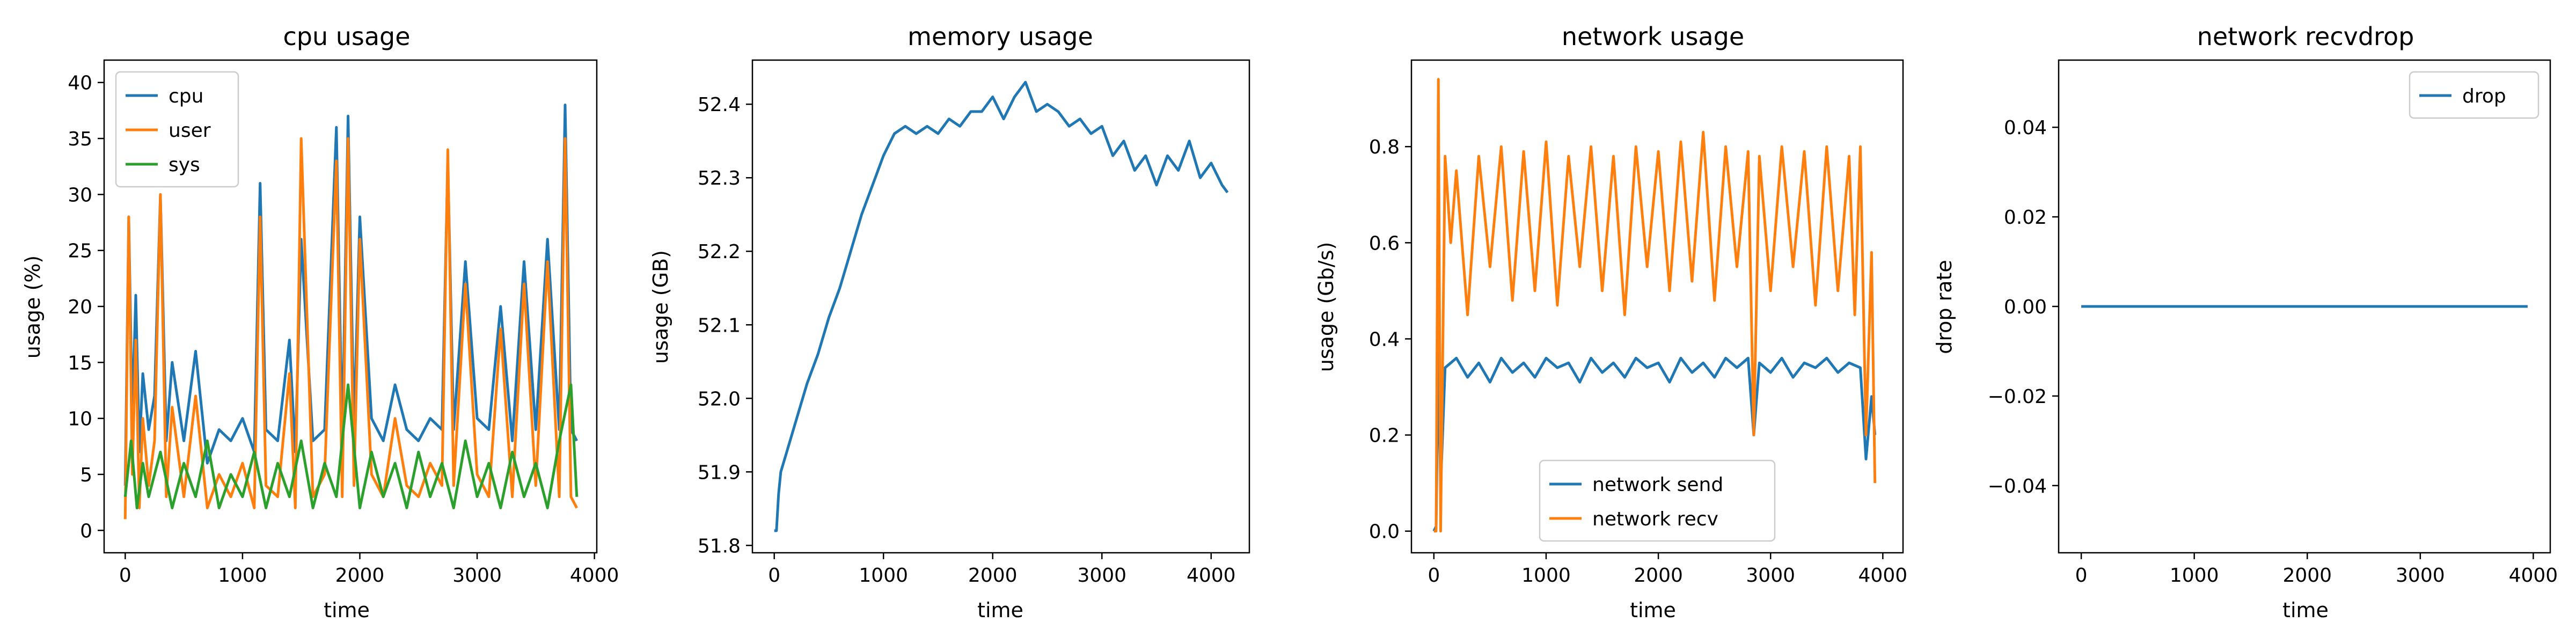 Image resolution: width=2576 pixels, height=644 pixels. I want to click on legend-label: network recv, so click(1655, 519).